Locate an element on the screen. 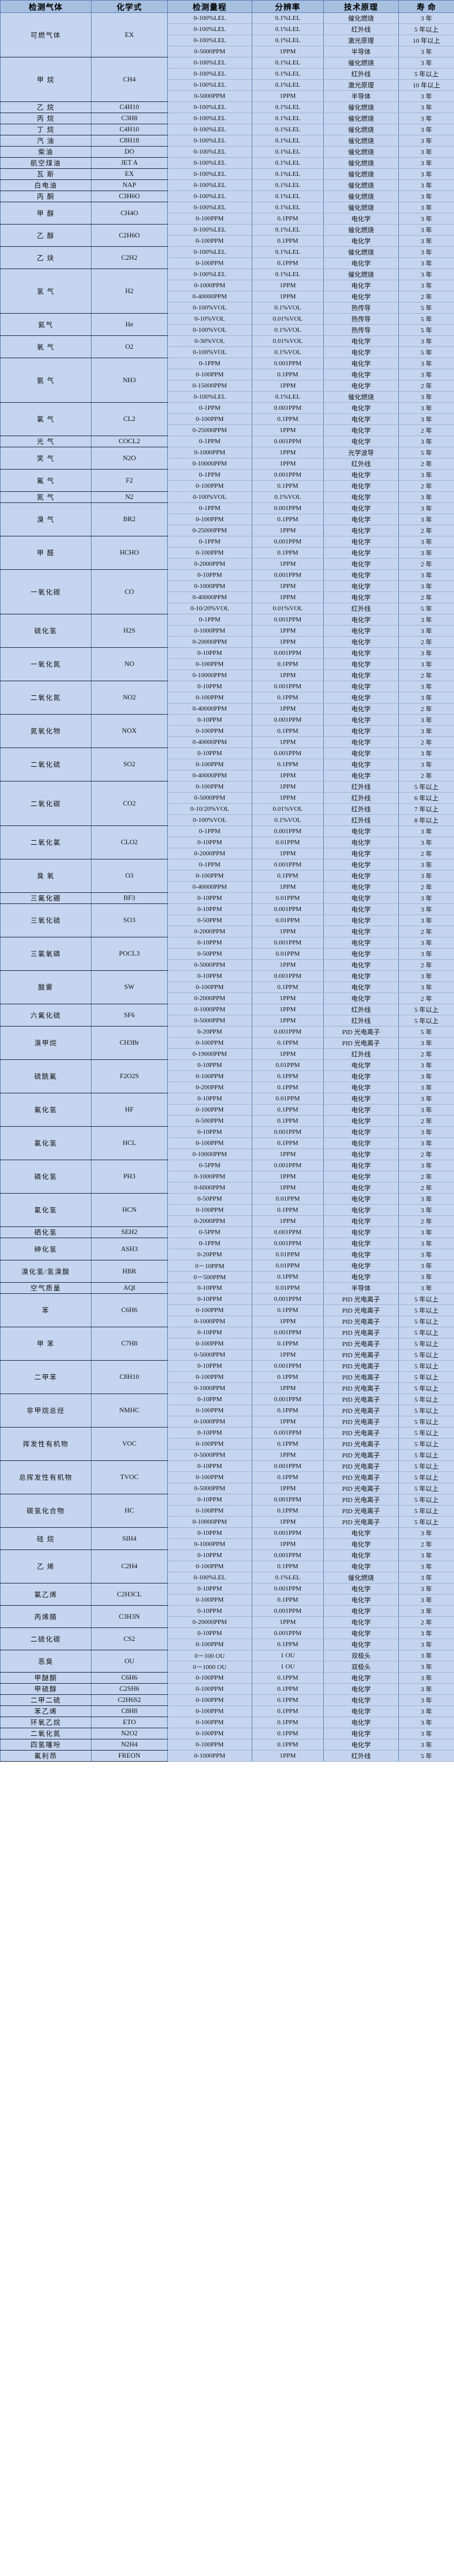 This screenshot has height=2576, width=454. table-row: 0-10/20%VOL 0.01%VOL 红外线 5 年 is located at coordinates (227, 608).